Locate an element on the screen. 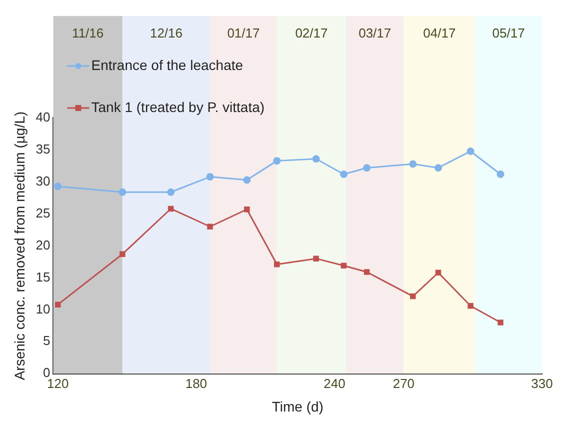 The image size is (564, 428). y-tick-label: 10 is located at coordinates (43, 308).